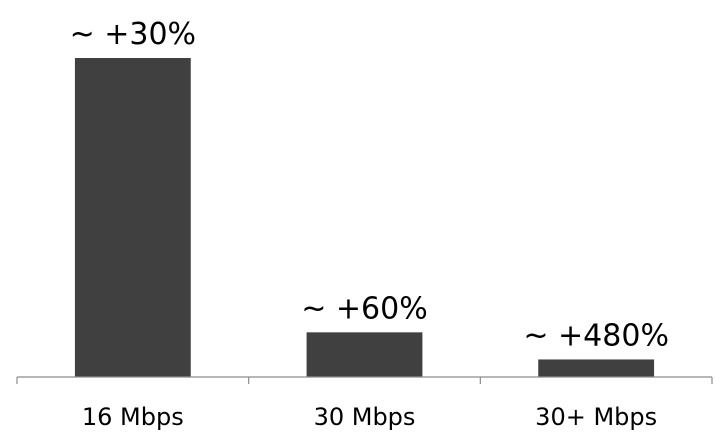  What do you see at coordinates (596, 417) in the screenshot?
I see `category-label: 30+ Mbps` at bounding box center [596, 417].